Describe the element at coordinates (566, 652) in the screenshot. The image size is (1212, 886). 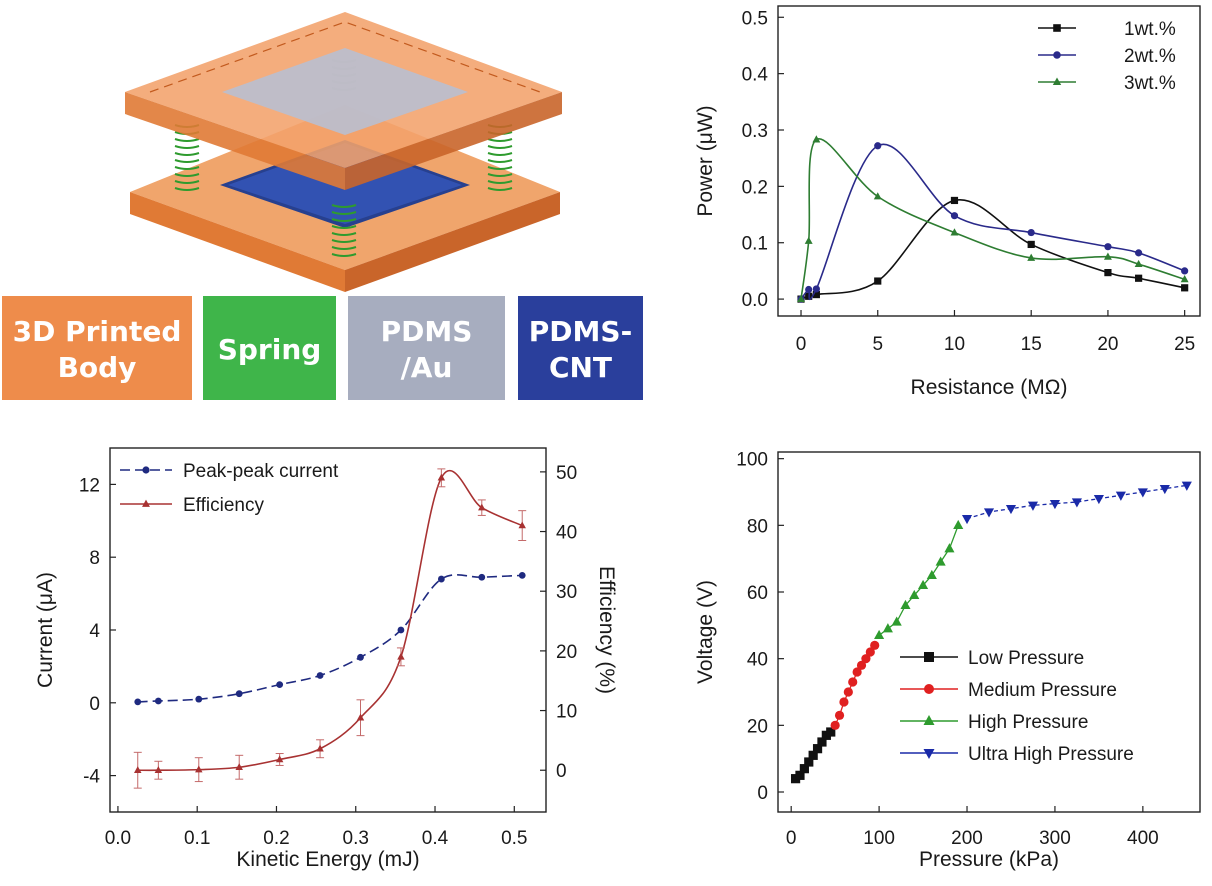
I see `y2-tick-label: 20` at that location.